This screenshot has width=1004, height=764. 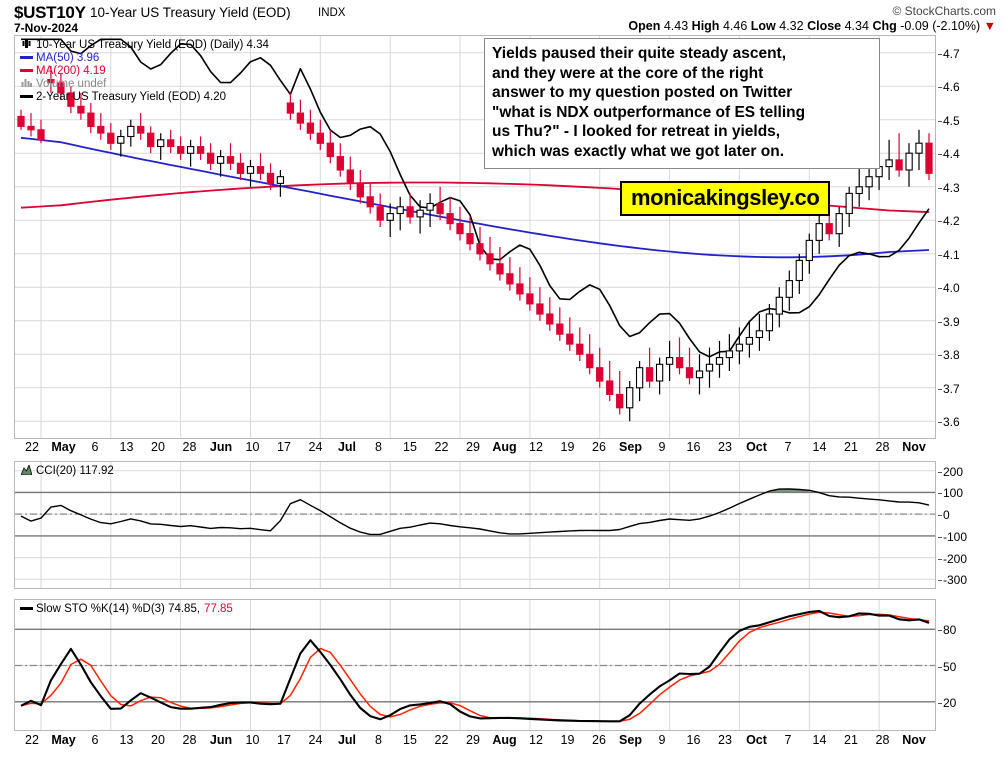 I want to click on x-axis-day-label: 15, so click(x=410, y=447).